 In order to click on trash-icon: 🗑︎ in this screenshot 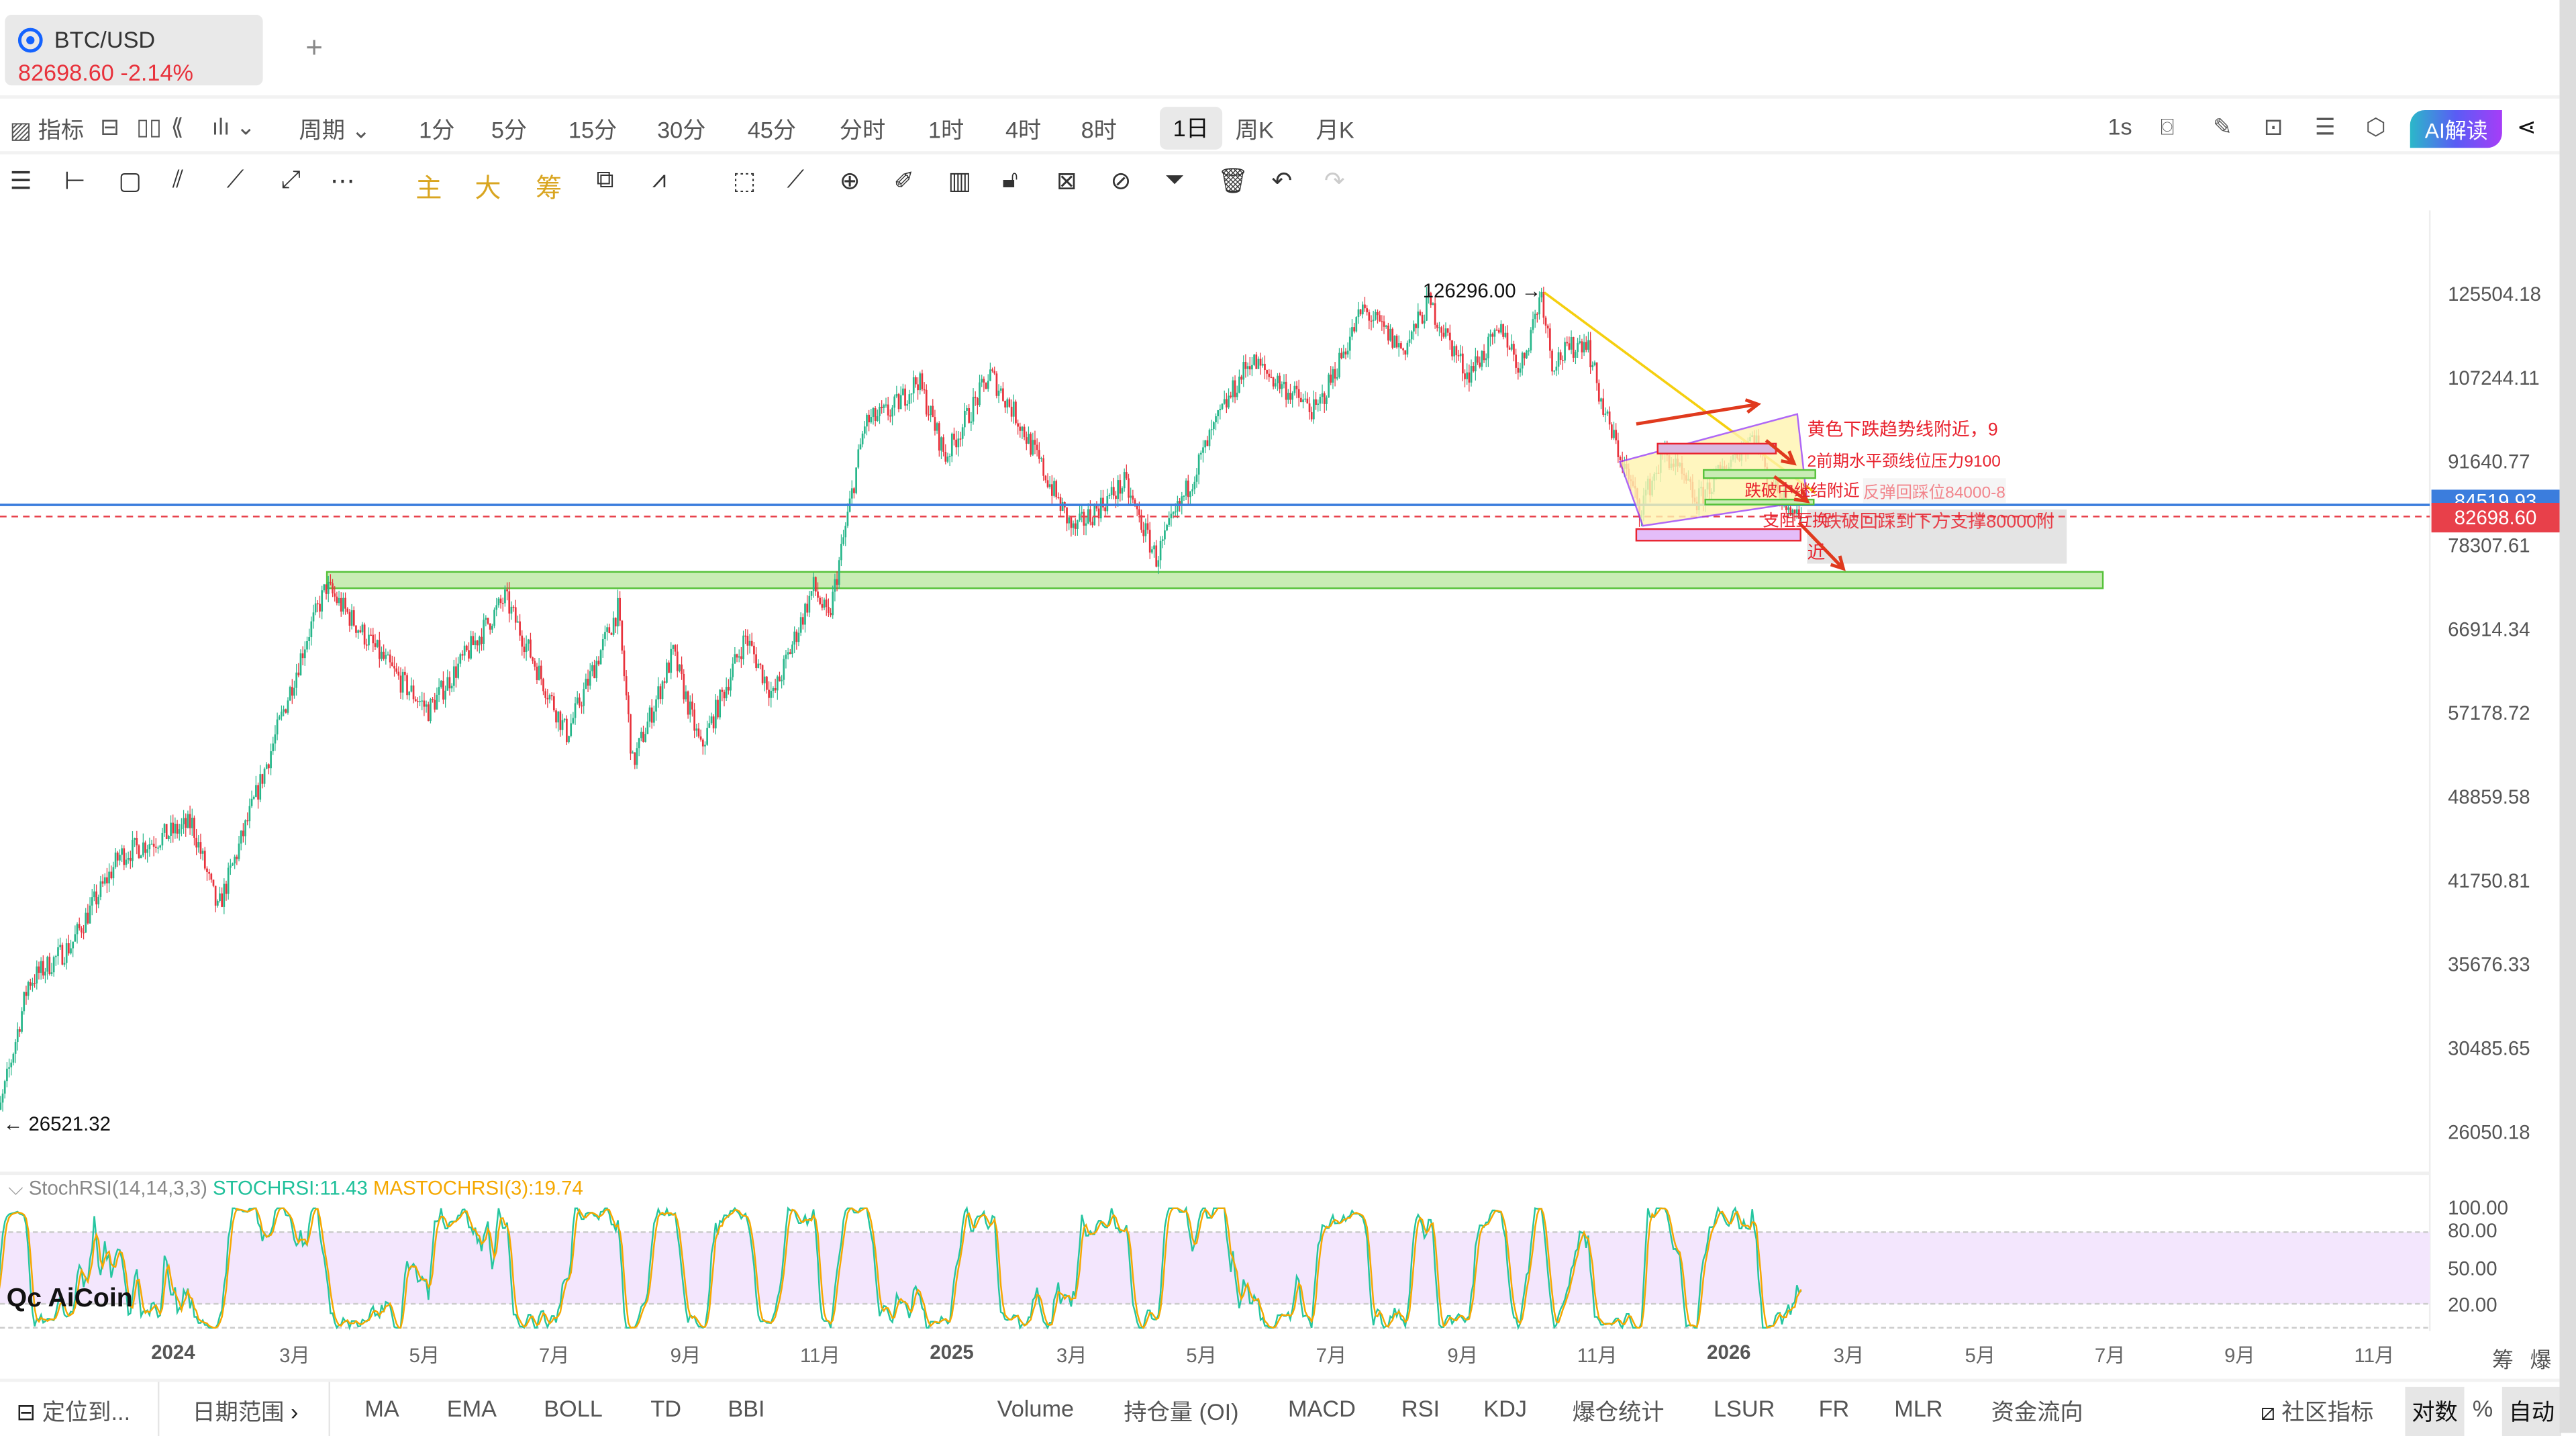, I will do `click(1233, 181)`.